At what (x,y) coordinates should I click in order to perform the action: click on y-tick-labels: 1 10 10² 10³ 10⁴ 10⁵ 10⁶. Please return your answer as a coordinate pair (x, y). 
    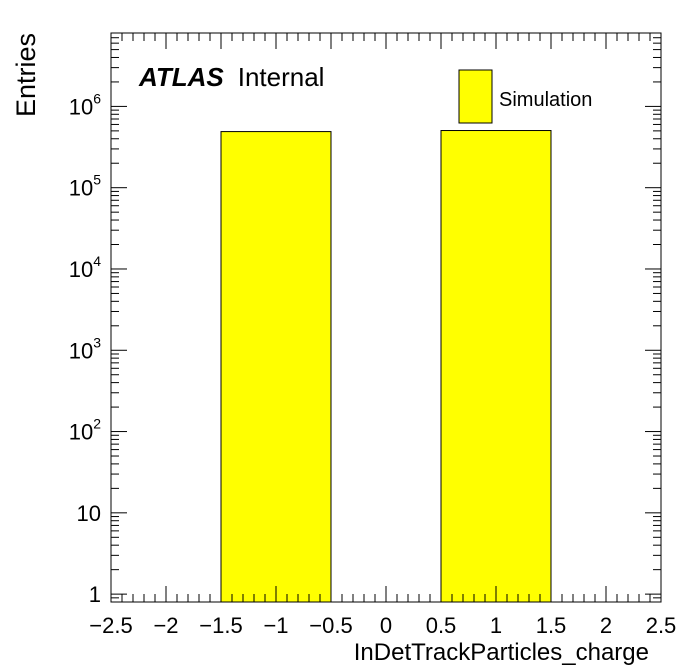
    Looking at the image, I should click on (85, 348).